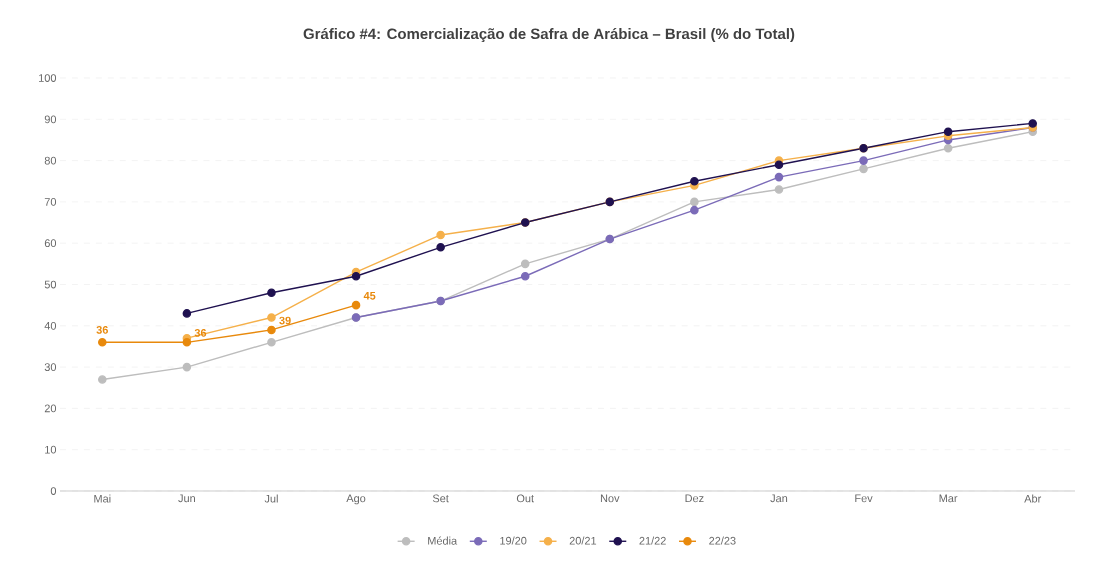 This screenshot has height=585, width=1099. I want to click on x-tick-label: Set, so click(440, 498).